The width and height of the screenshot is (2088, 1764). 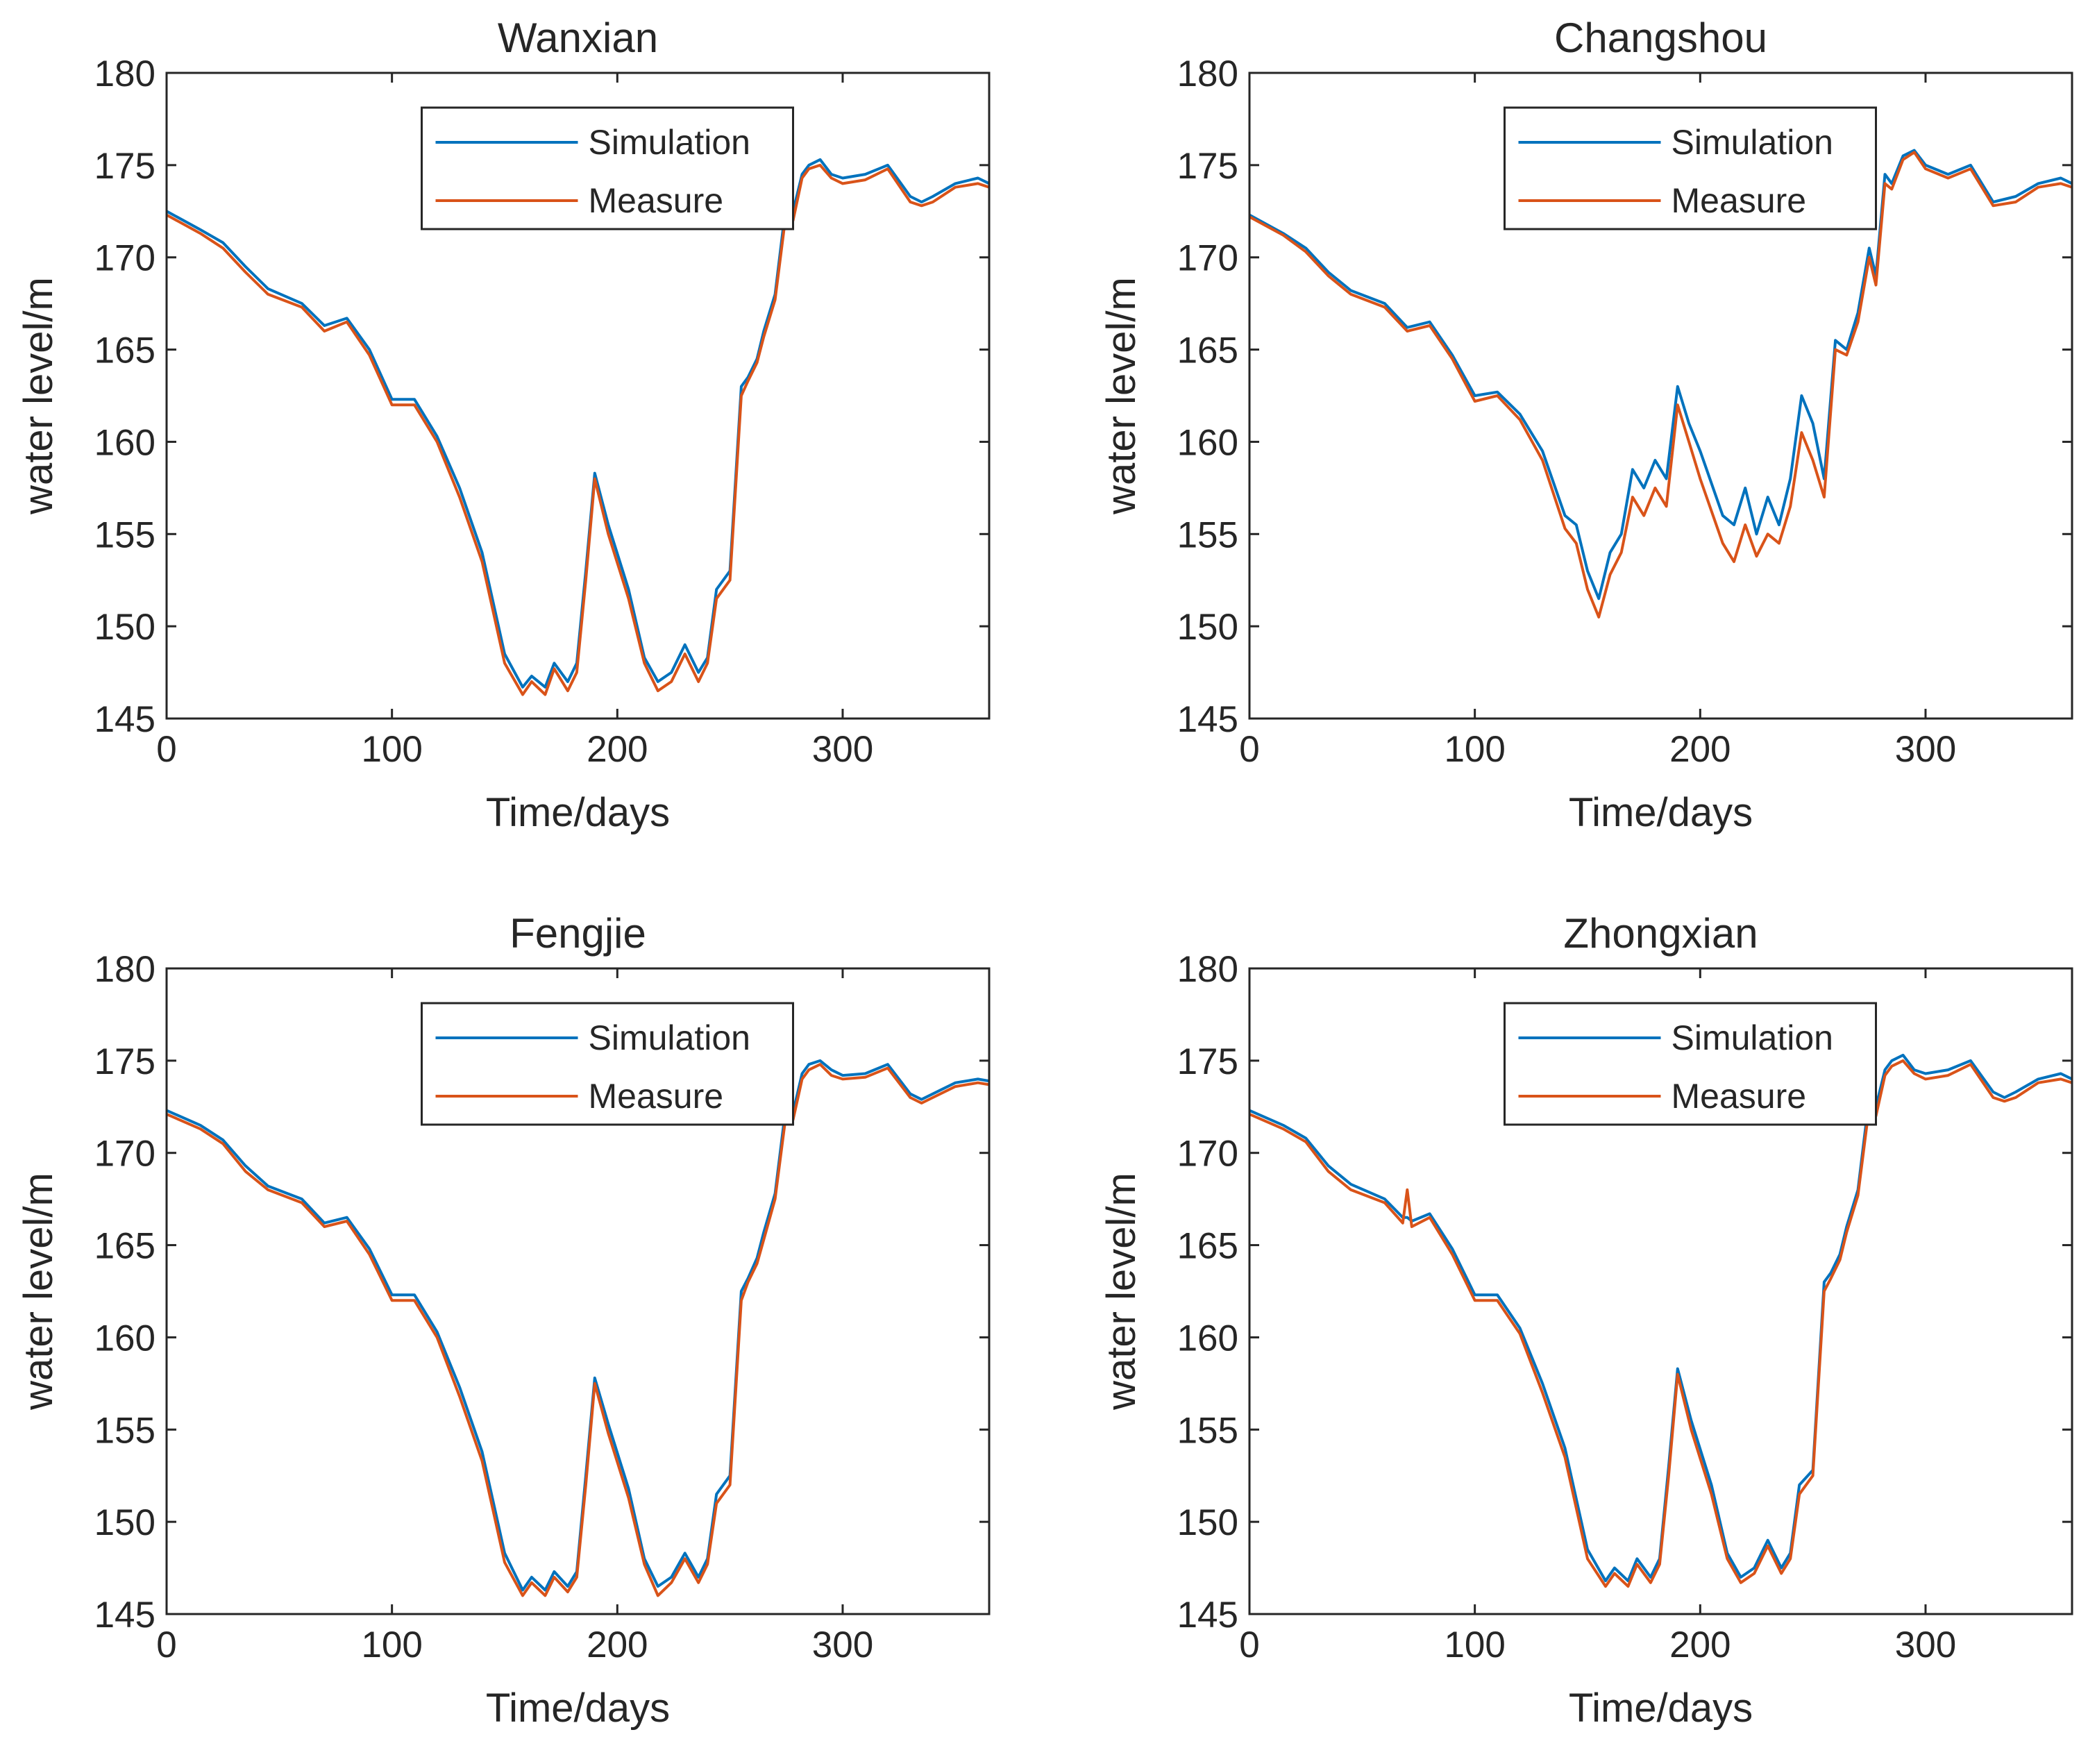 I want to click on y-tick-label-155-fengjie: 155, so click(x=124, y=1430).